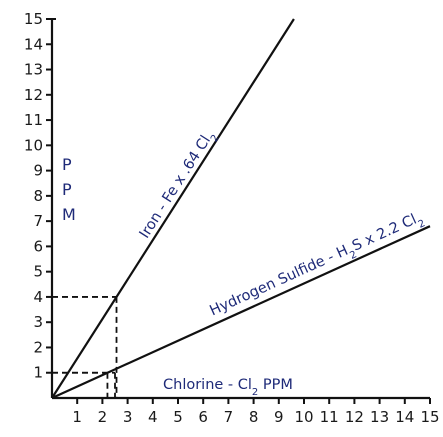  Describe the element at coordinates (33, 44) in the screenshot. I see `y-tick-label-14: 14` at that location.